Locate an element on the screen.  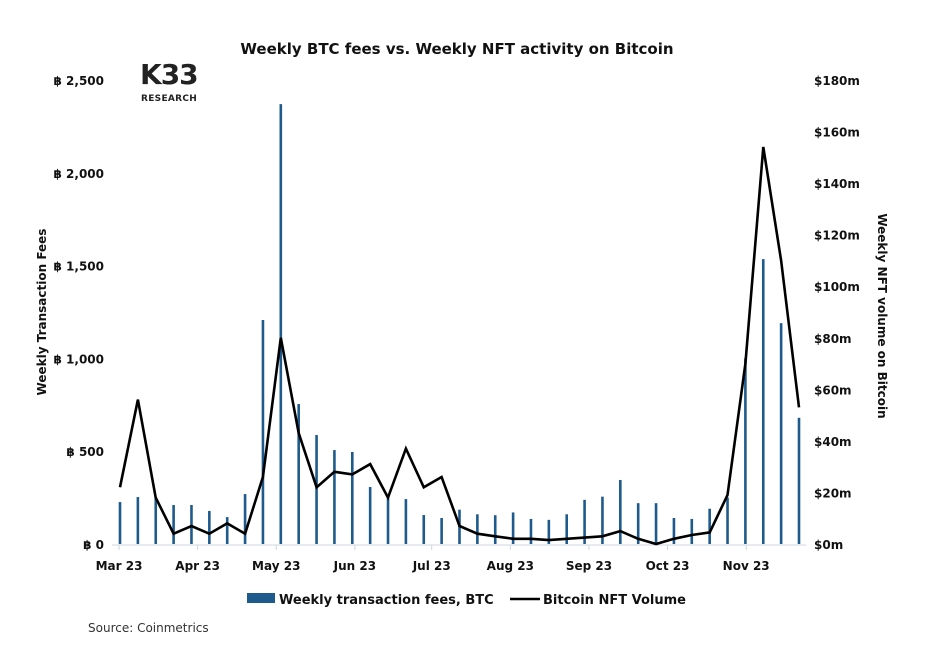
x-tick-label: Jul 23 is located at coordinates (431, 566).